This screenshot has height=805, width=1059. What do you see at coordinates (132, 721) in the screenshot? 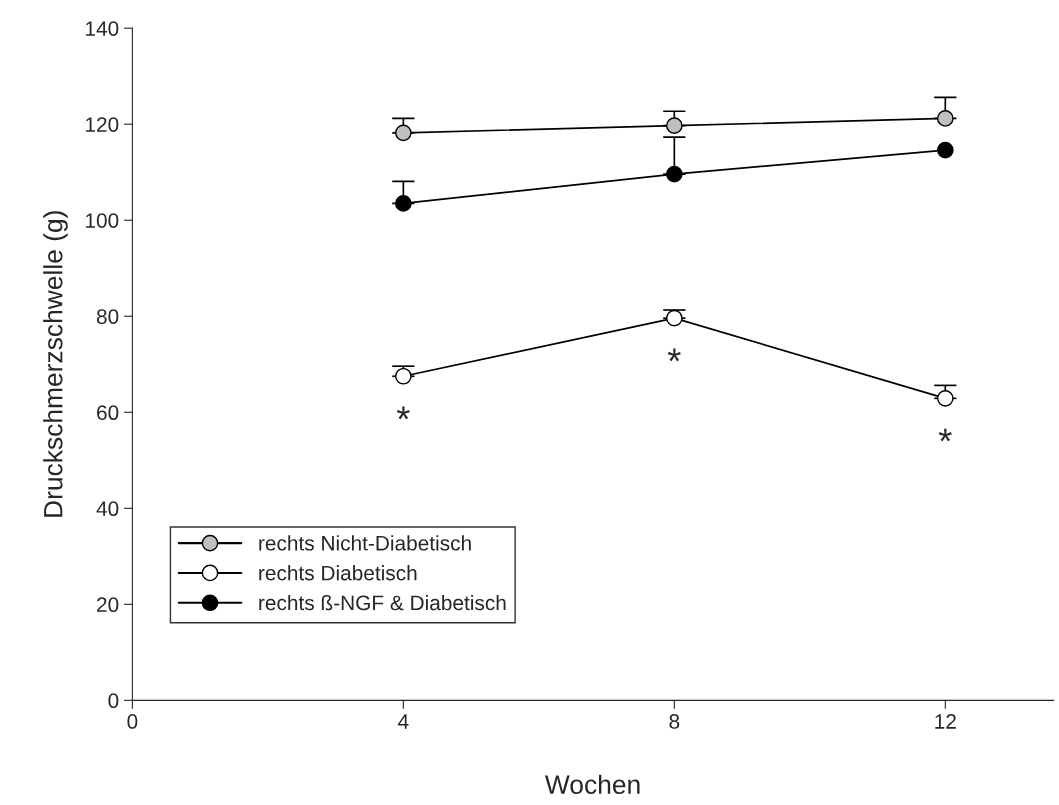
I see `x-tick-label: 0` at bounding box center [132, 721].